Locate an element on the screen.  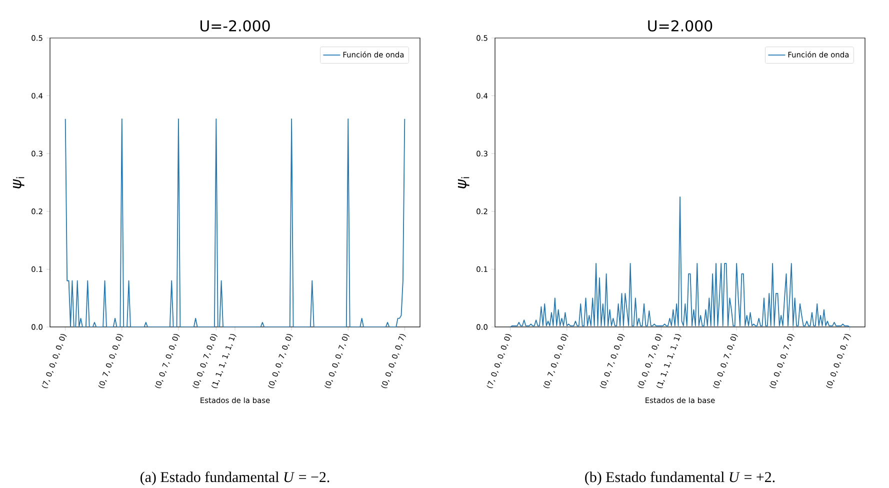
chart-title: U=-2.000 is located at coordinates (235, 26).